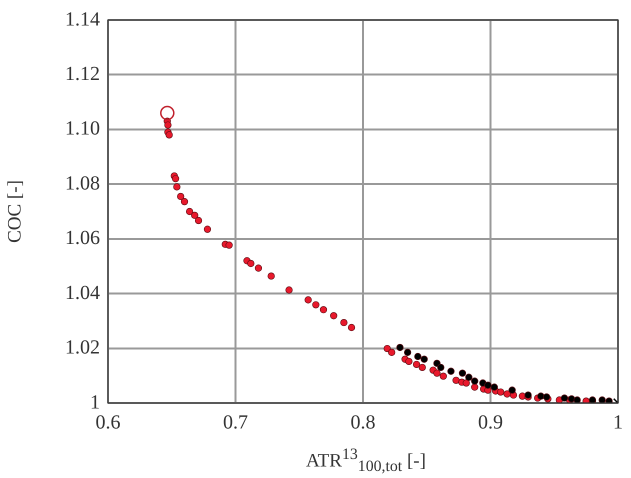 The height and width of the screenshot is (478, 631). I want to click on y-axis-title: COC [-], so click(15, 211).